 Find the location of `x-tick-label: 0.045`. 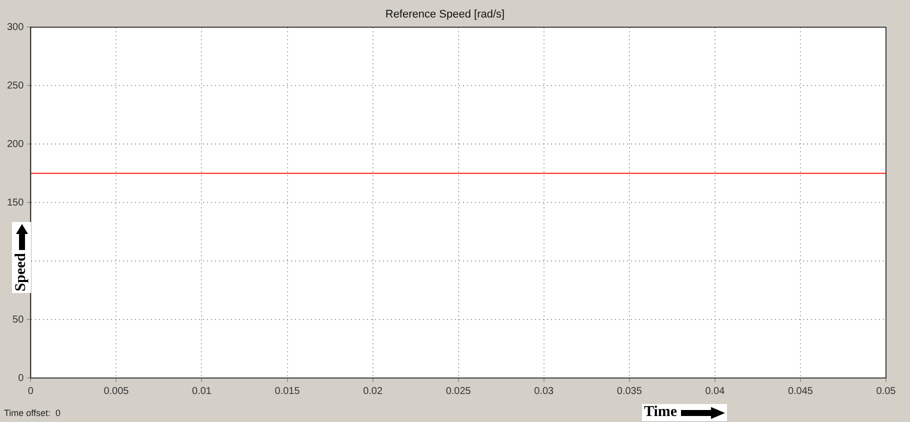

x-tick-label: 0.045 is located at coordinates (801, 391).